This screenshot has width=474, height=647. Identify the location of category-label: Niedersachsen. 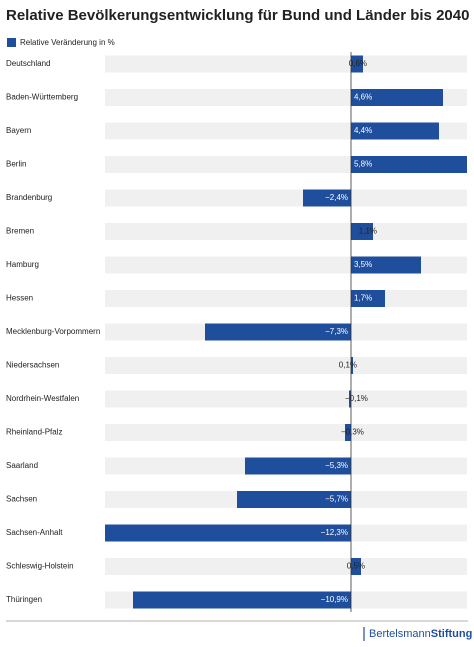
(32, 365).